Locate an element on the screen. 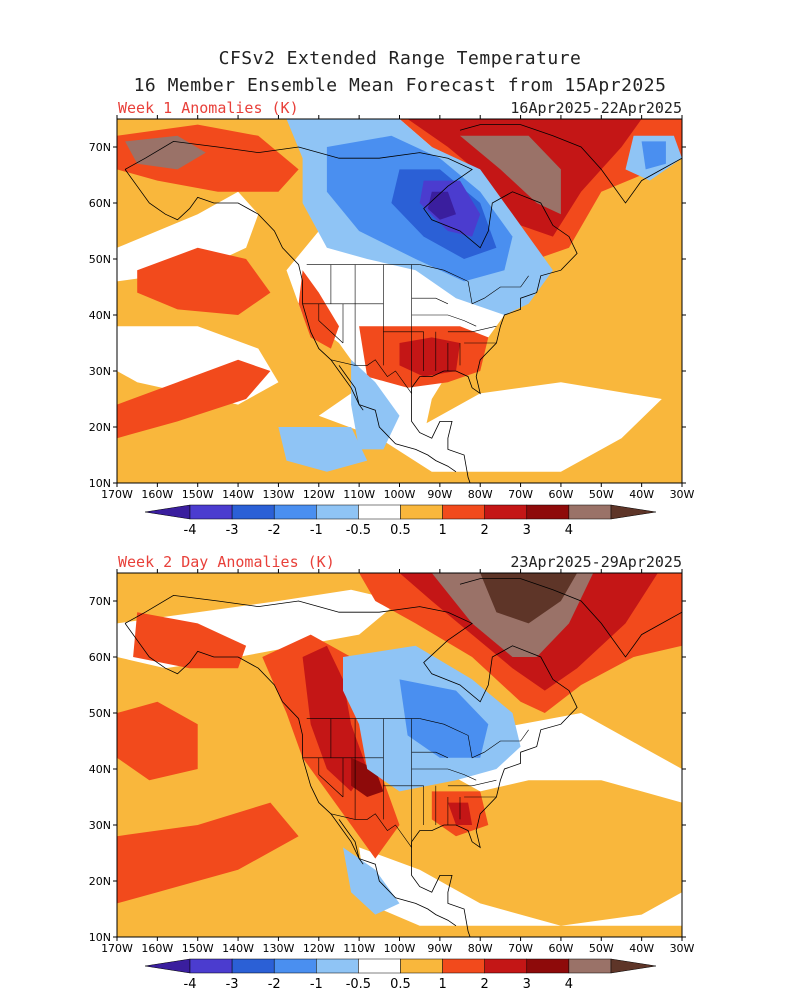  chart-title-line1: CFSv2 Extended Range Temperature is located at coordinates (400, 58).